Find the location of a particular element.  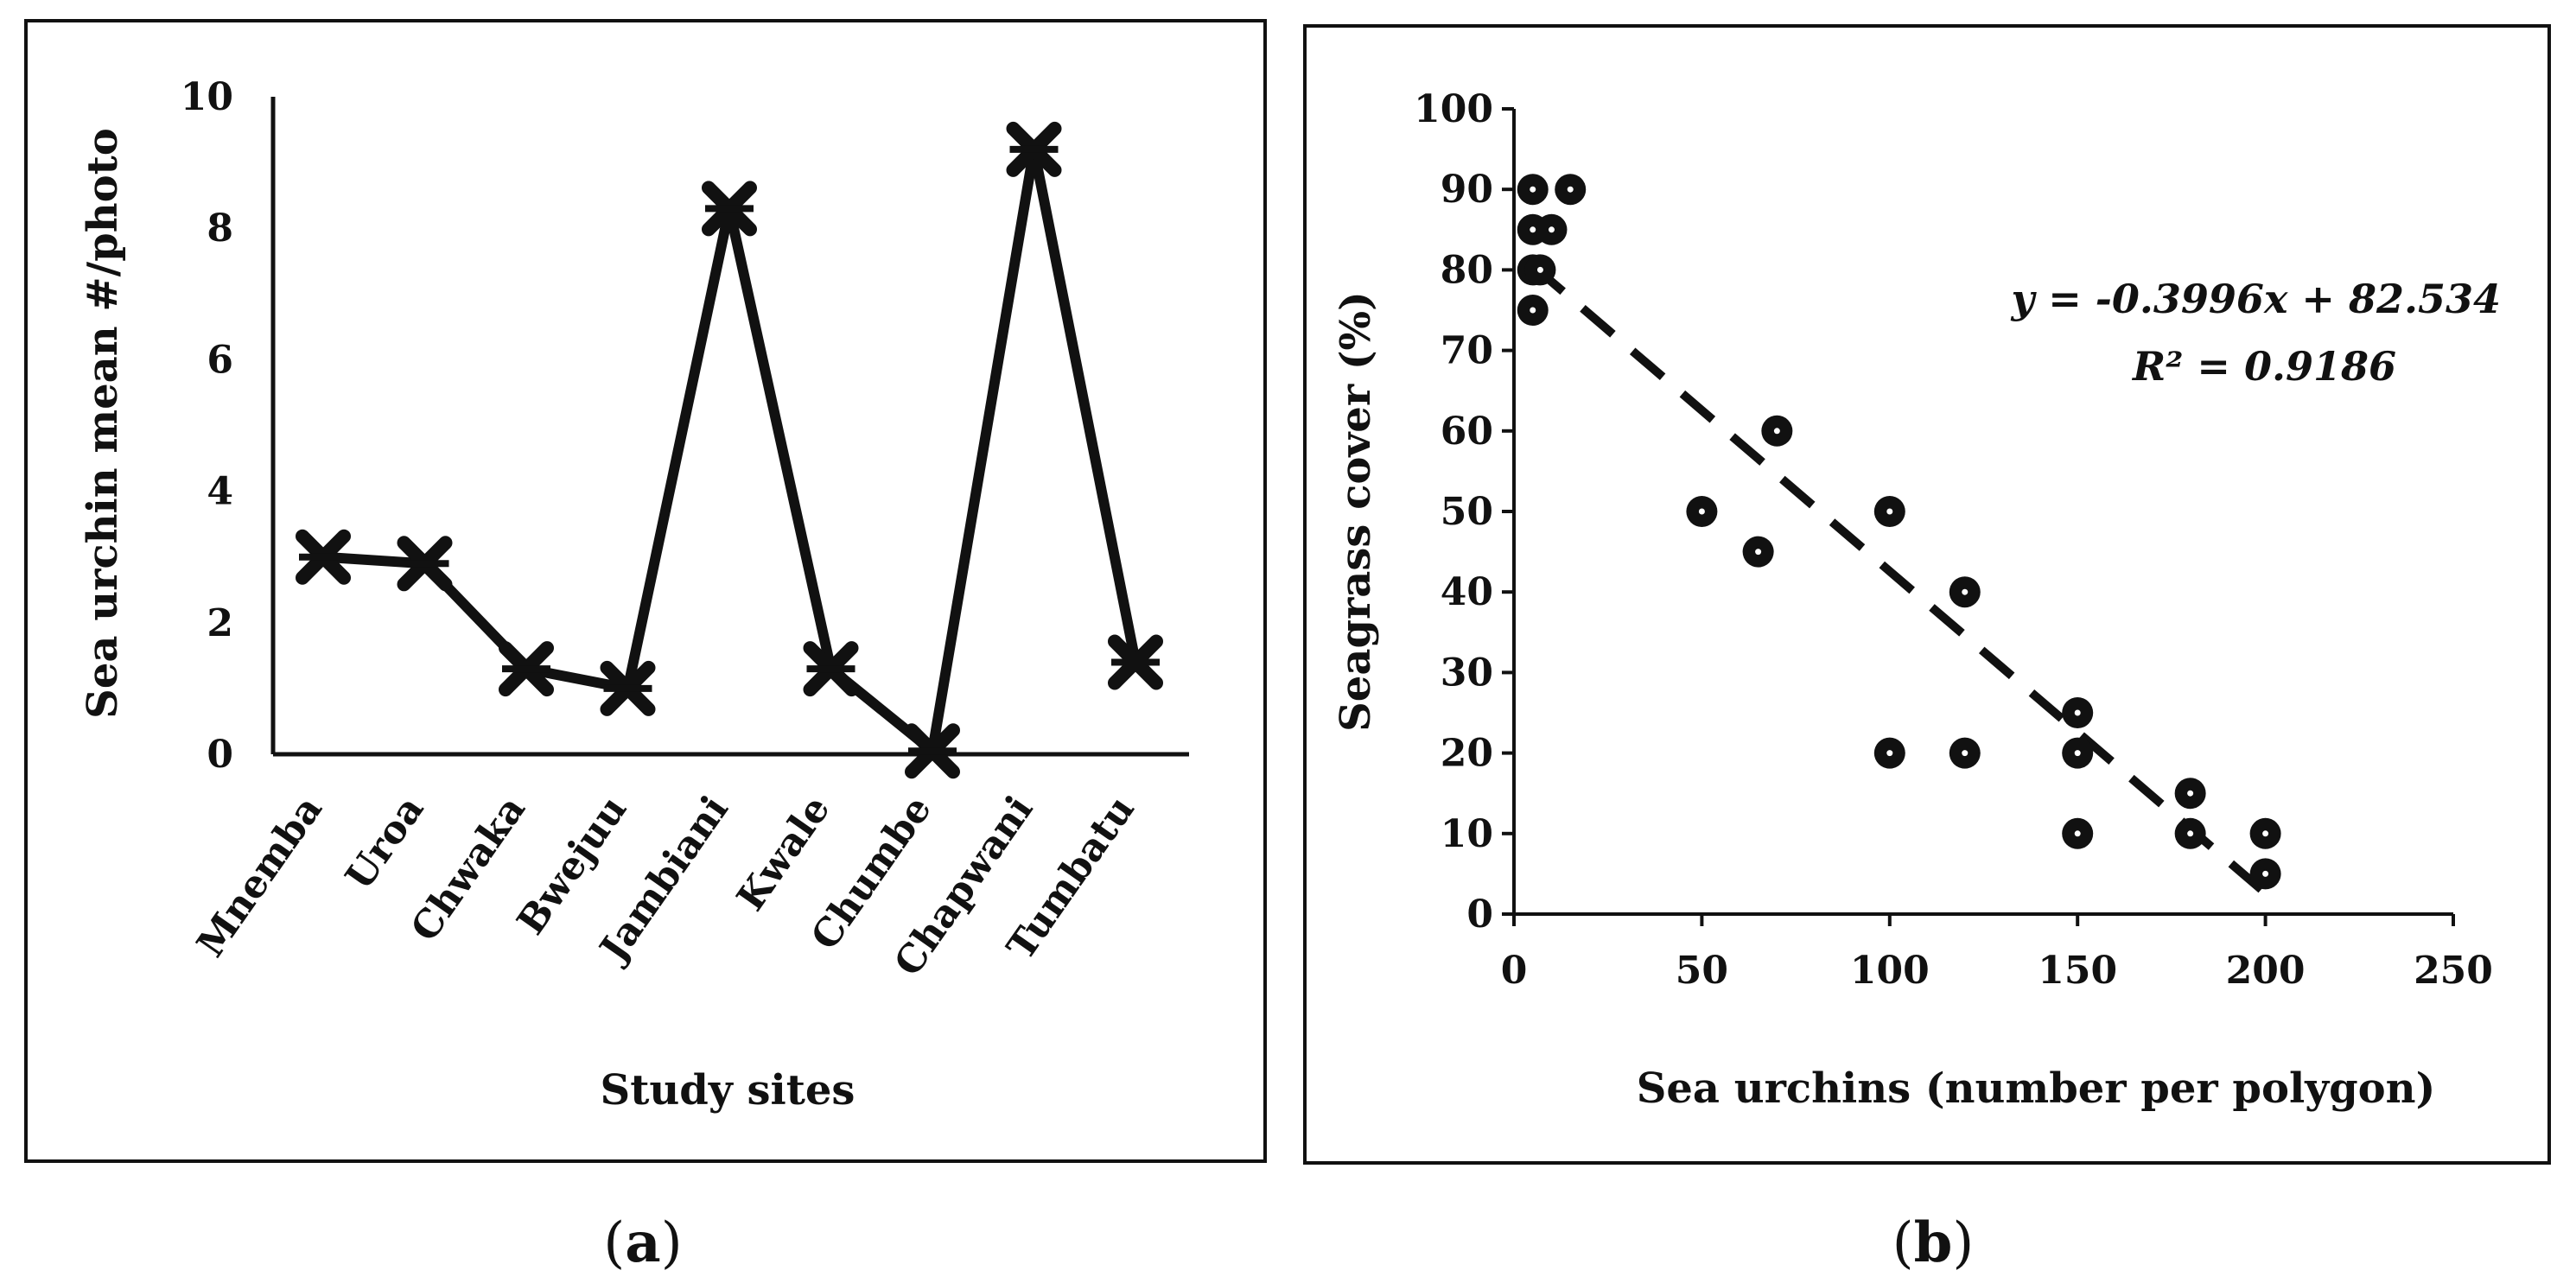

panel-a-y-tick-label: 8 is located at coordinates (220, 228).